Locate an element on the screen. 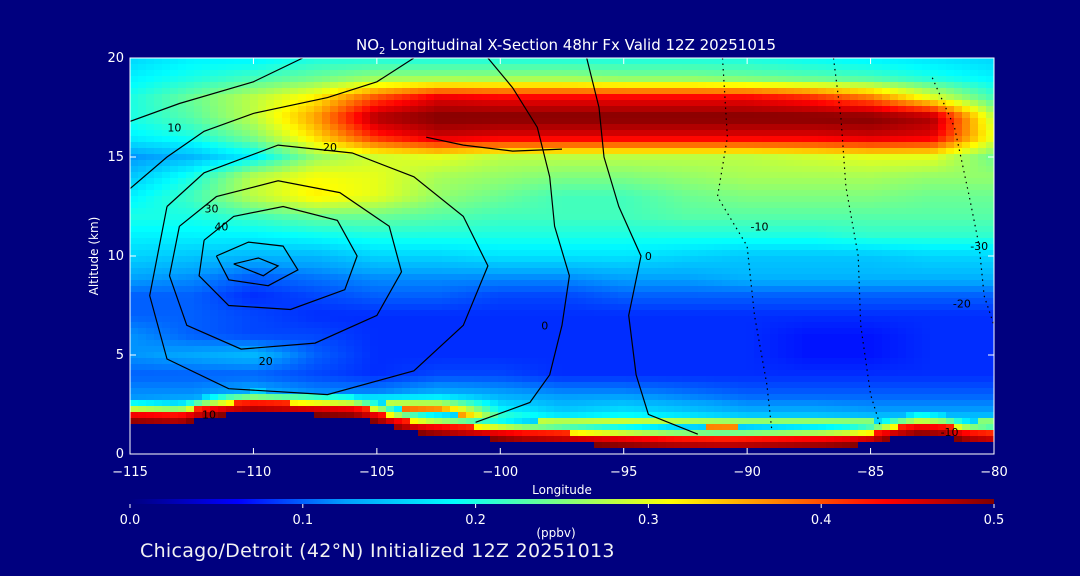  y-tick-label: 5 is located at coordinates (120, 355).